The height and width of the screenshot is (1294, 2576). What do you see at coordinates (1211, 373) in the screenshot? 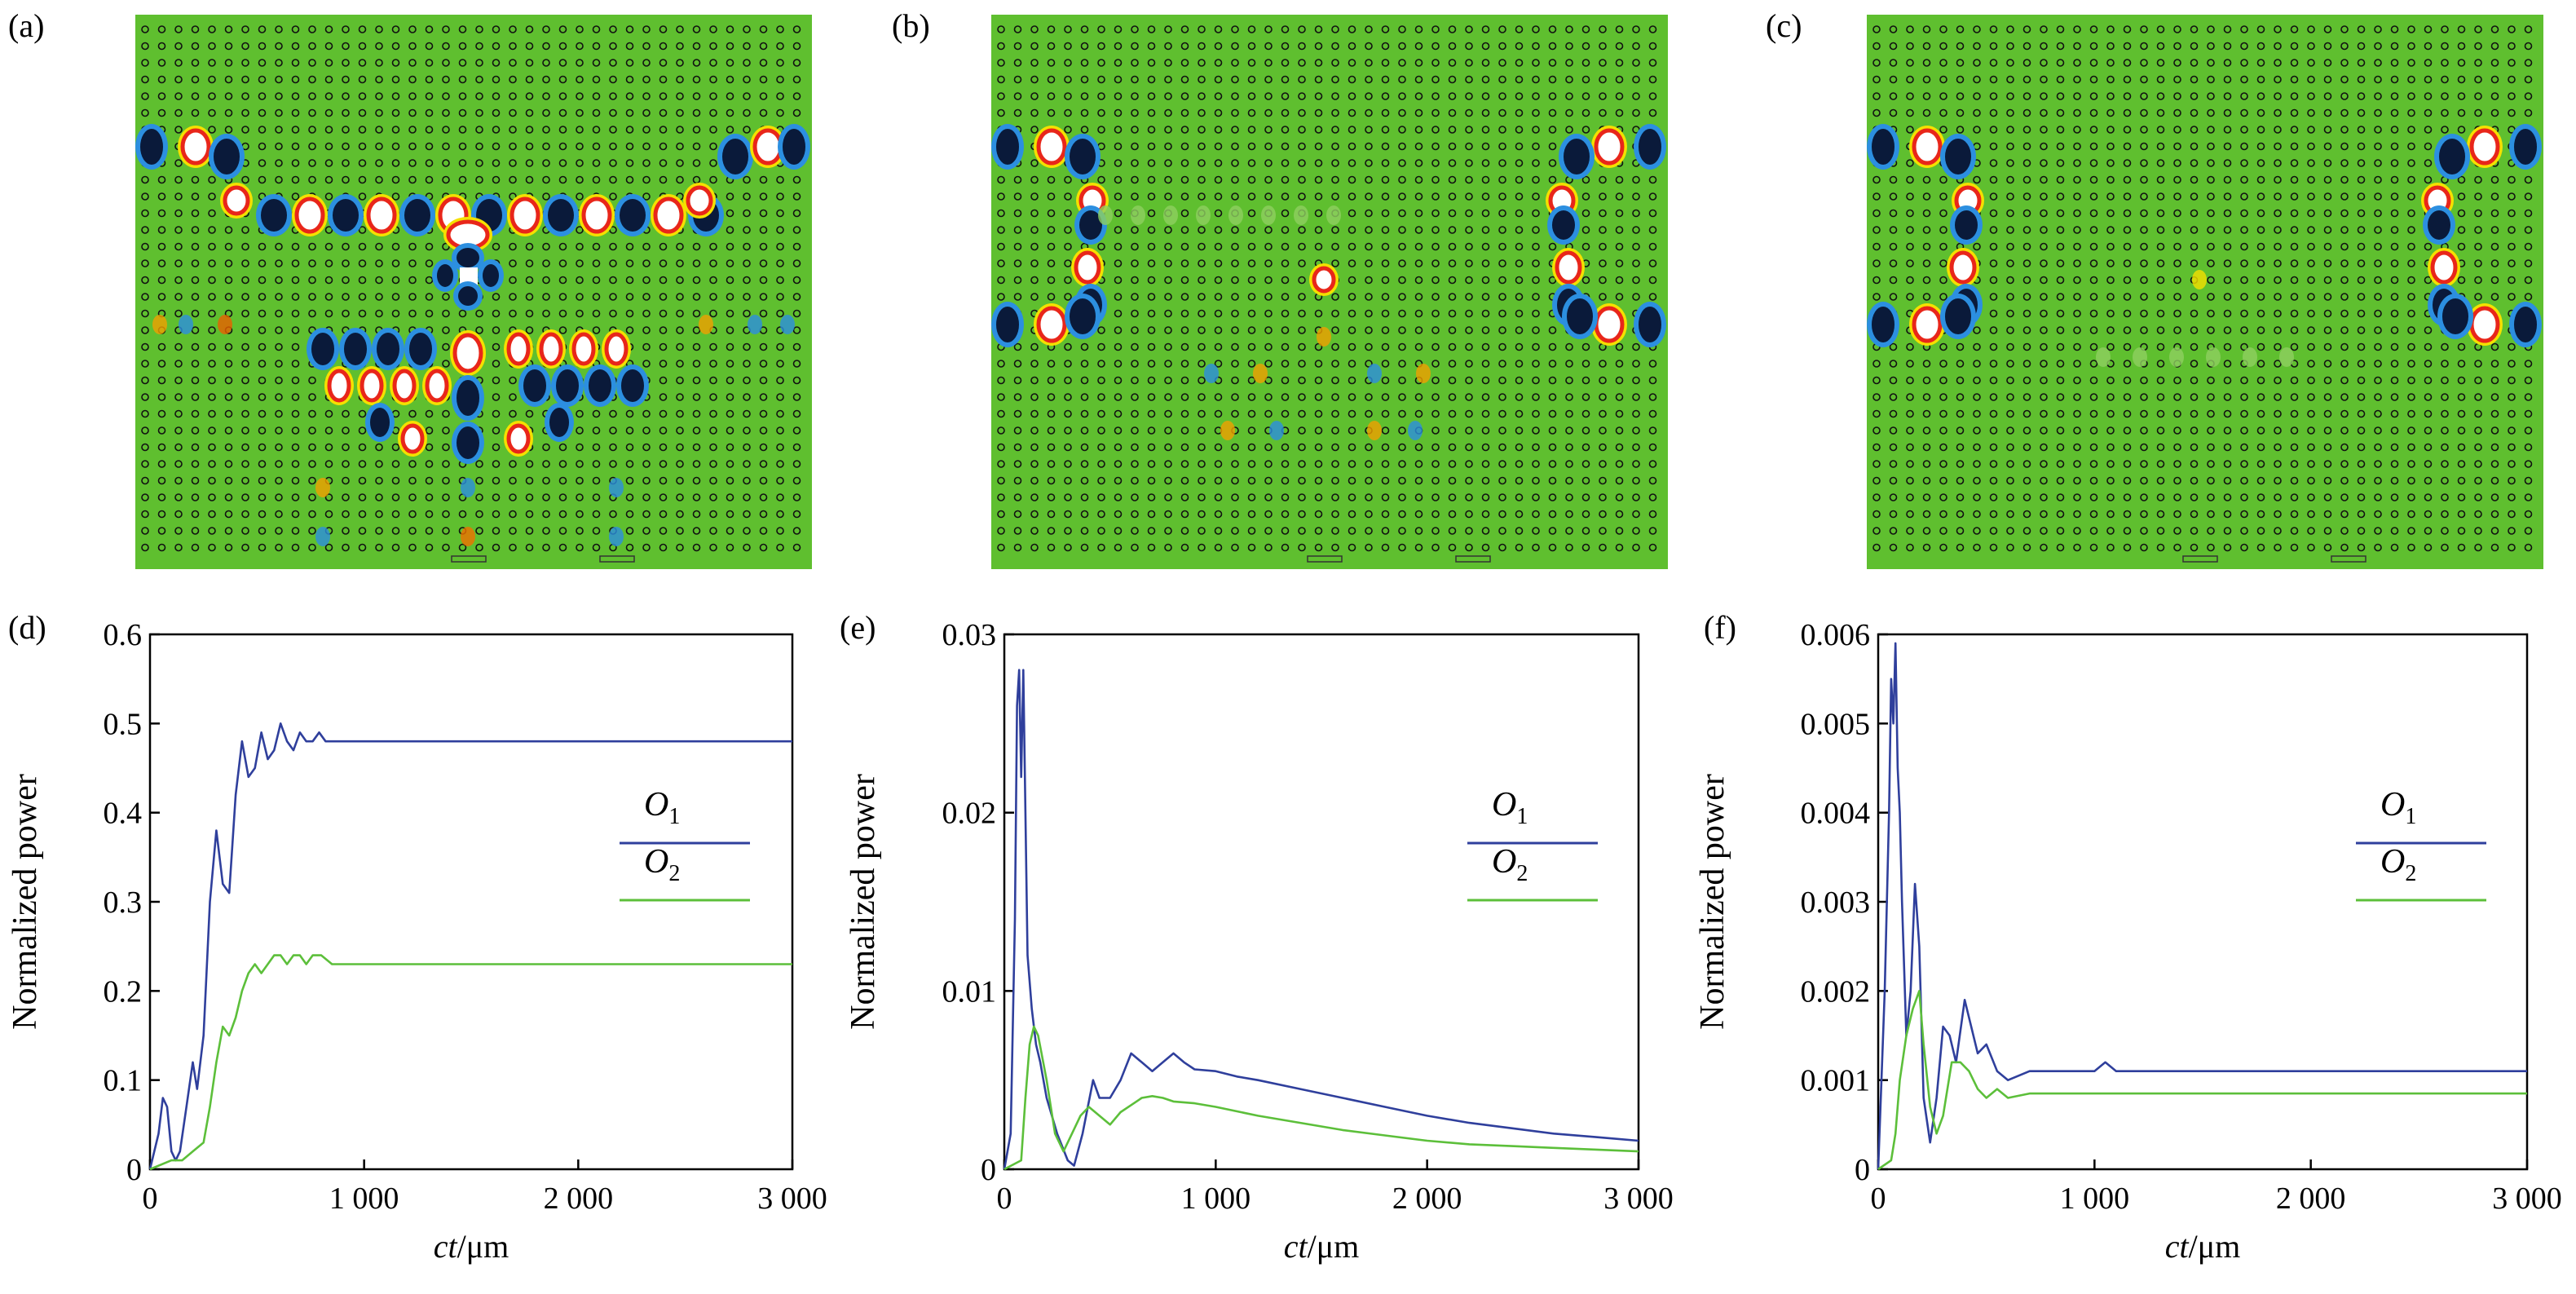
I see `faint-spot` at bounding box center [1211, 373].